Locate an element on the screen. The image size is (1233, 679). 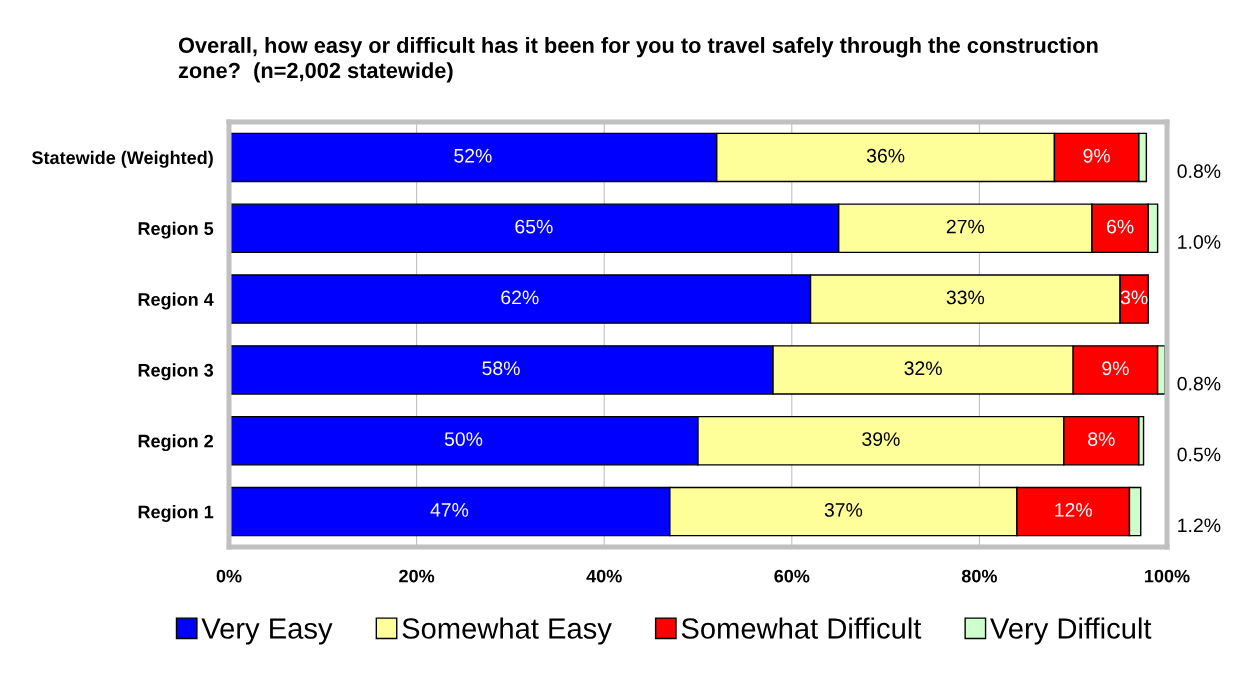
data-label: 1.0% is located at coordinates (1199, 242).